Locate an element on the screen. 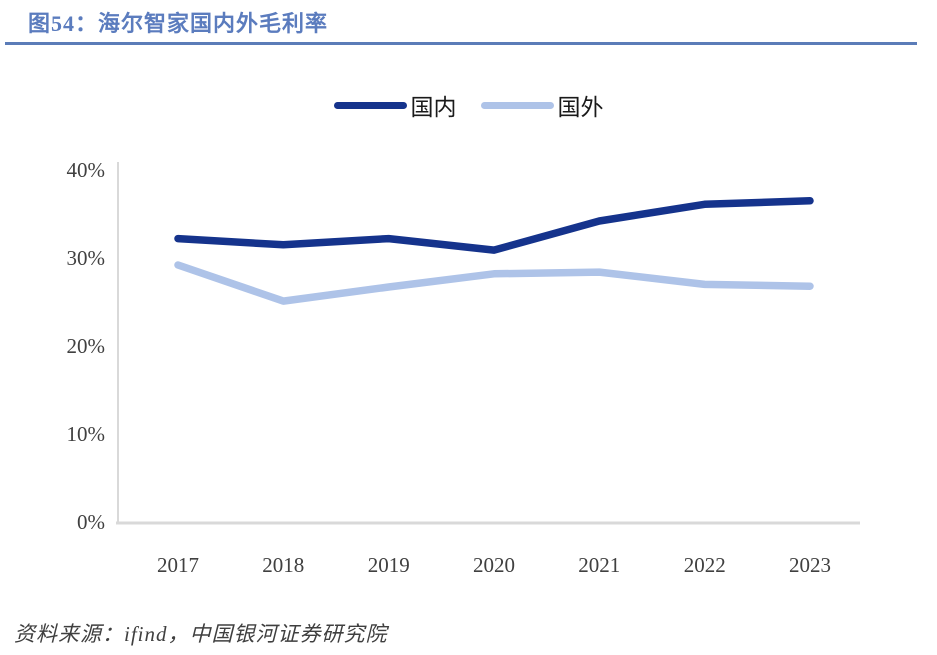 This screenshot has width=937, height=655. x-tick-2021: 2021 is located at coordinates (599, 565).